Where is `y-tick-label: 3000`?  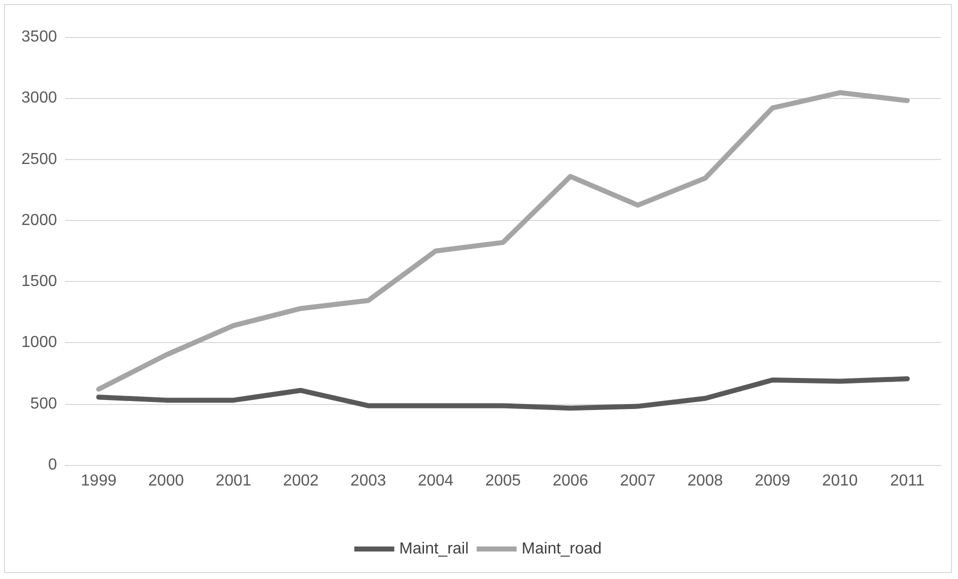 y-tick-label: 3000 is located at coordinates (39, 98).